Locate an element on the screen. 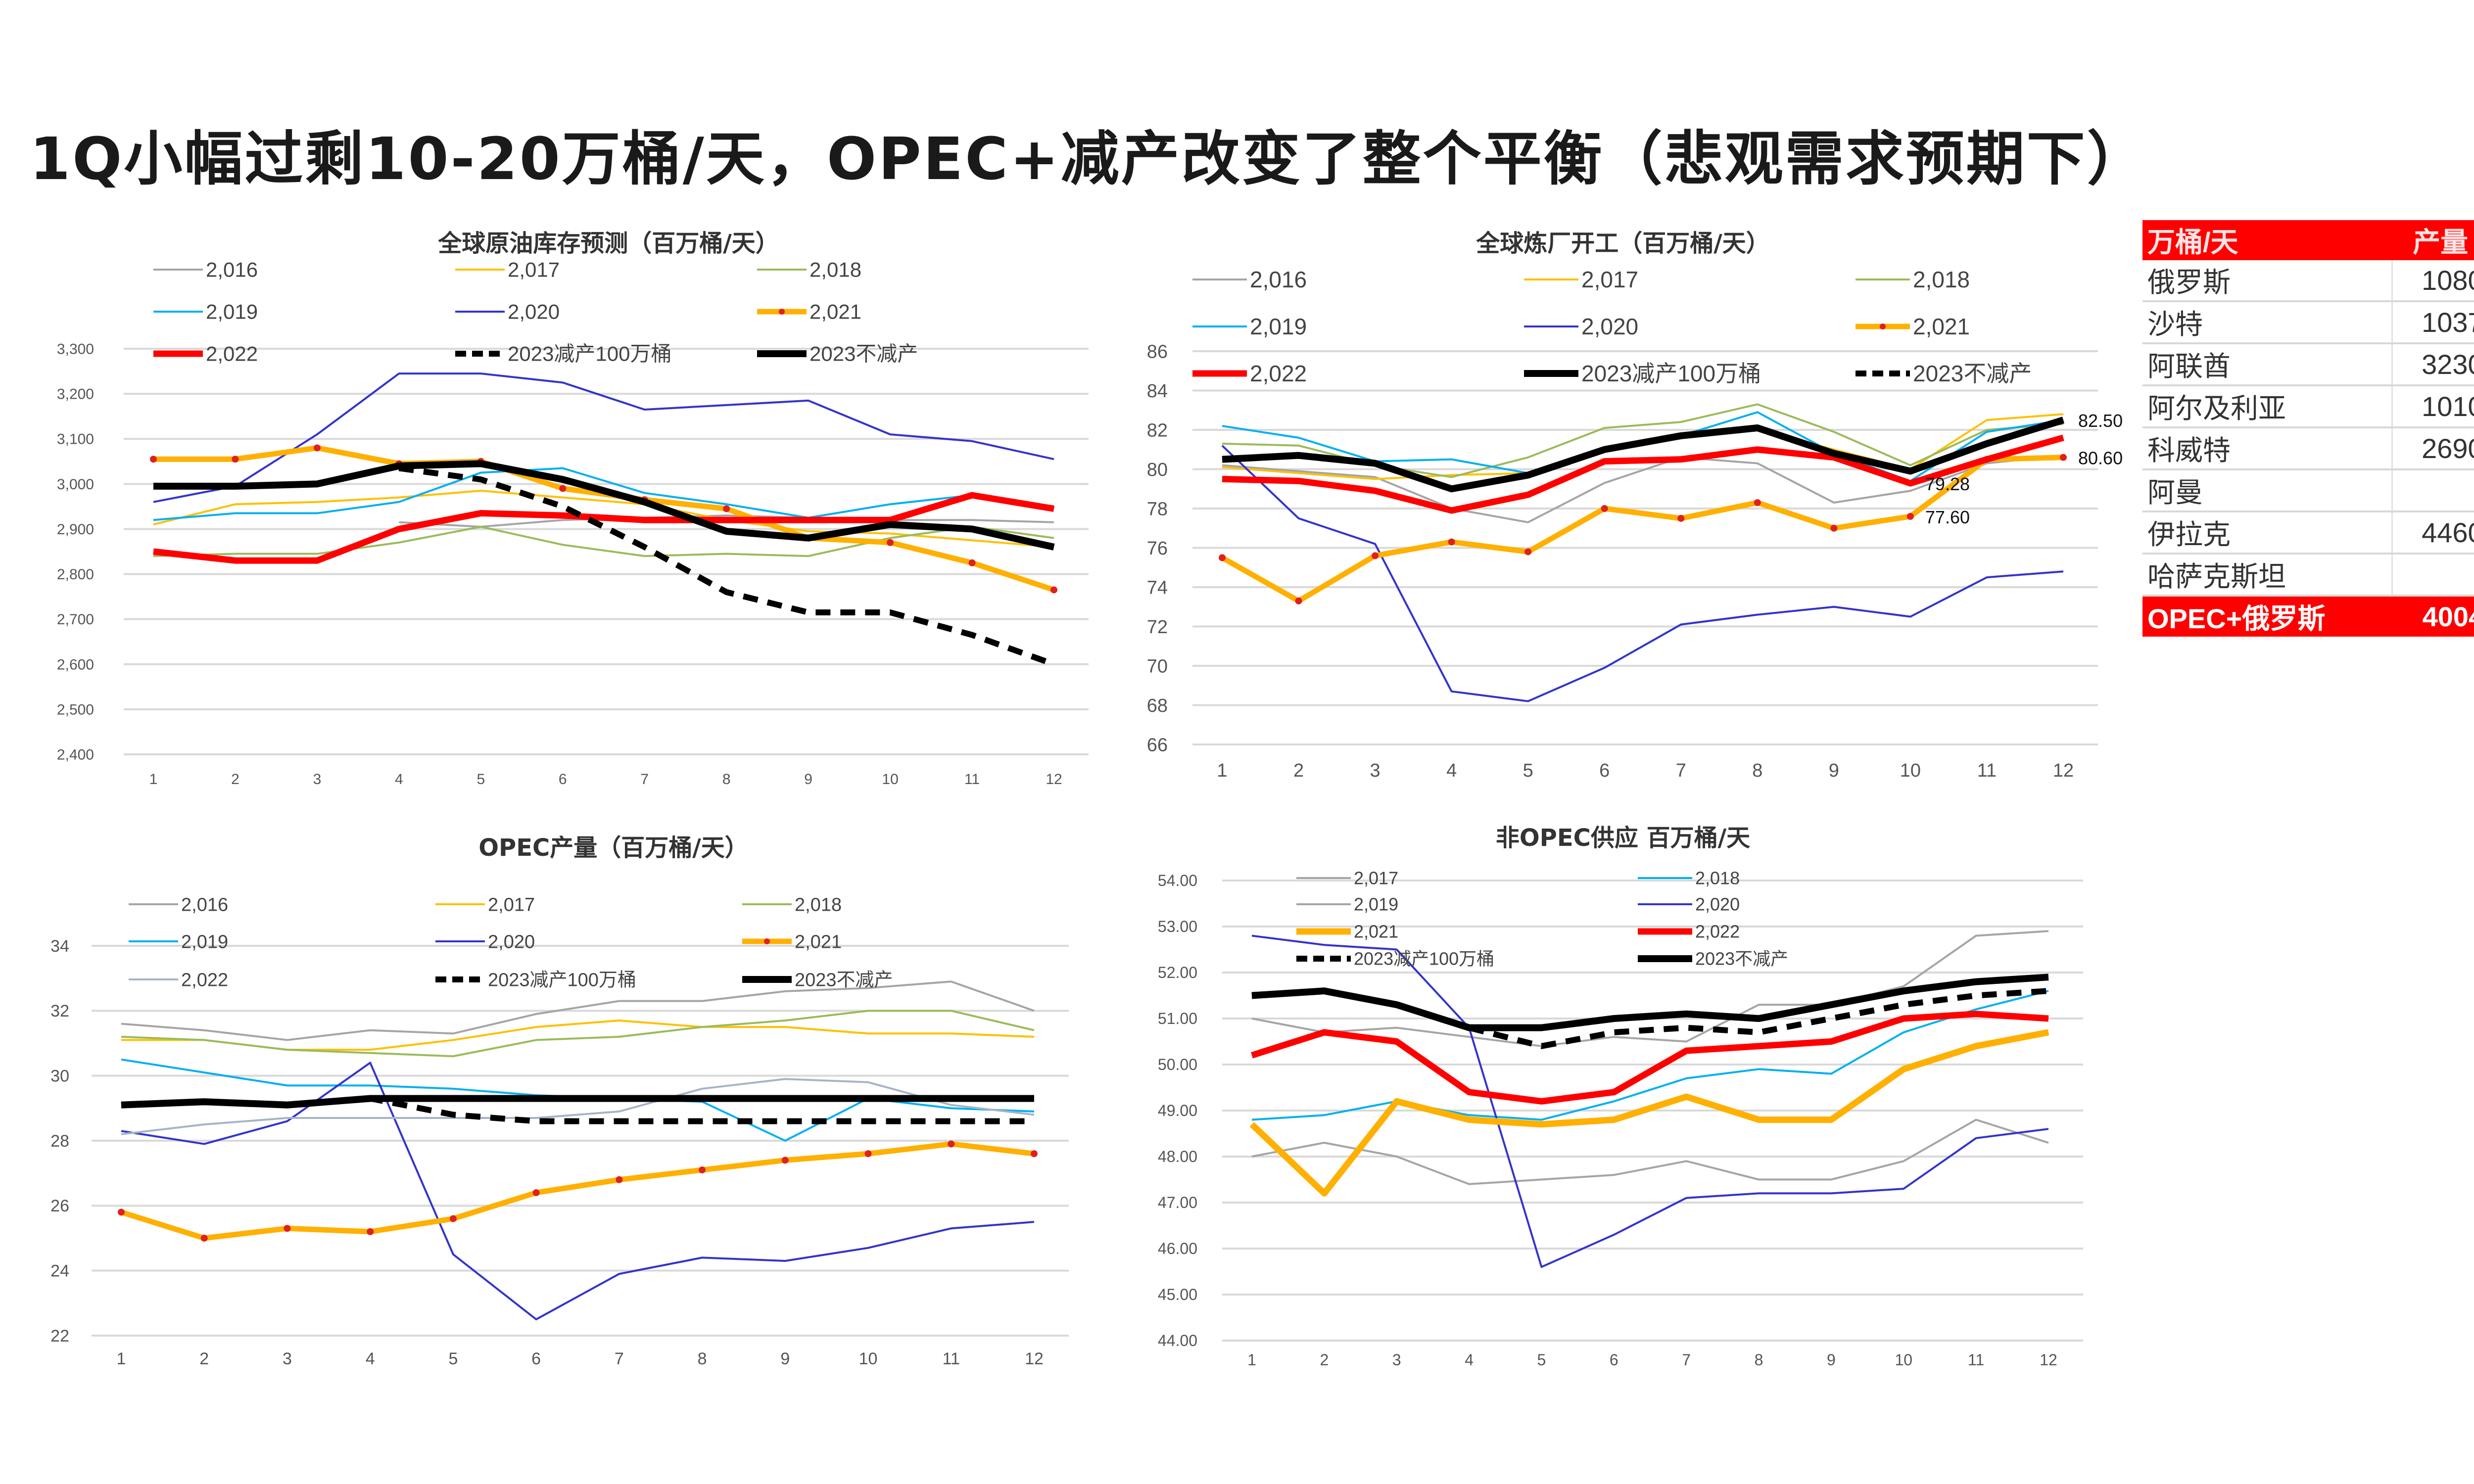  table-header-row: 万桶/天 产量 减产量 is located at coordinates (2308, 240).